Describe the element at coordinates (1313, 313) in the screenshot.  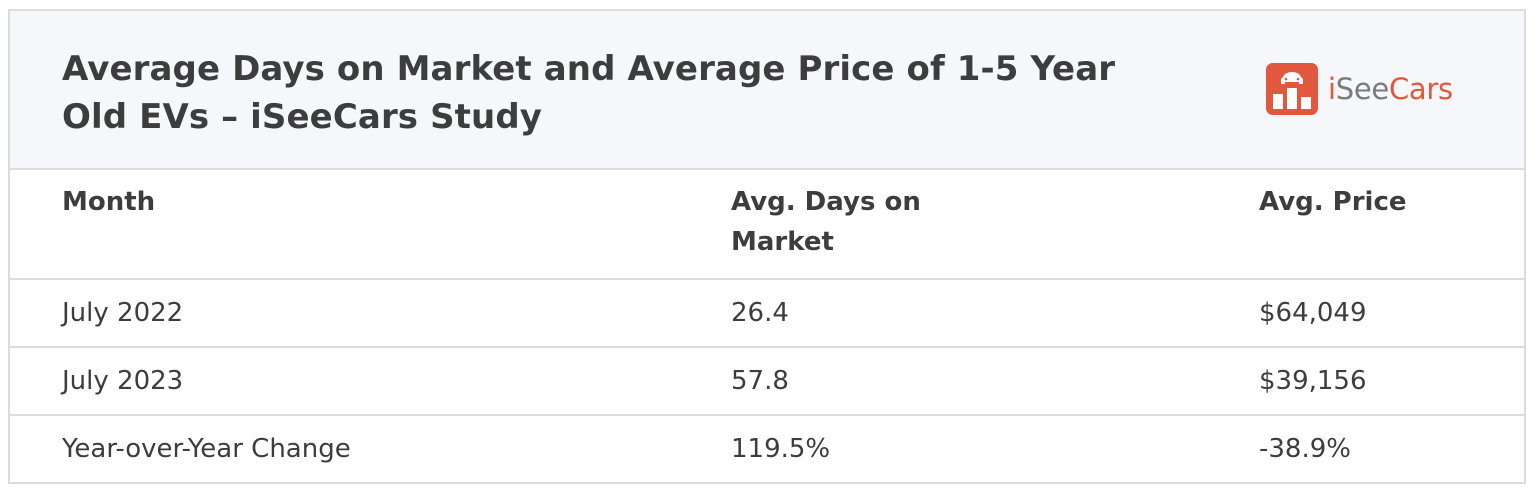
I see `cell-price: $64,049` at that location.